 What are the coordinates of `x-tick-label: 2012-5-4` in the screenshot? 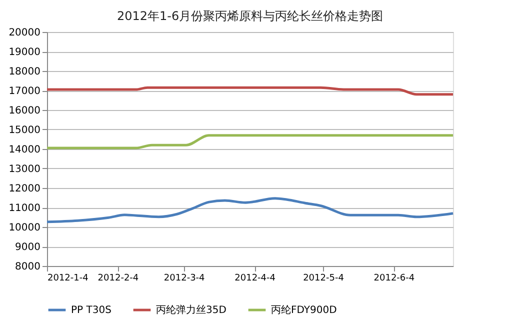 It's located at (323, 279).